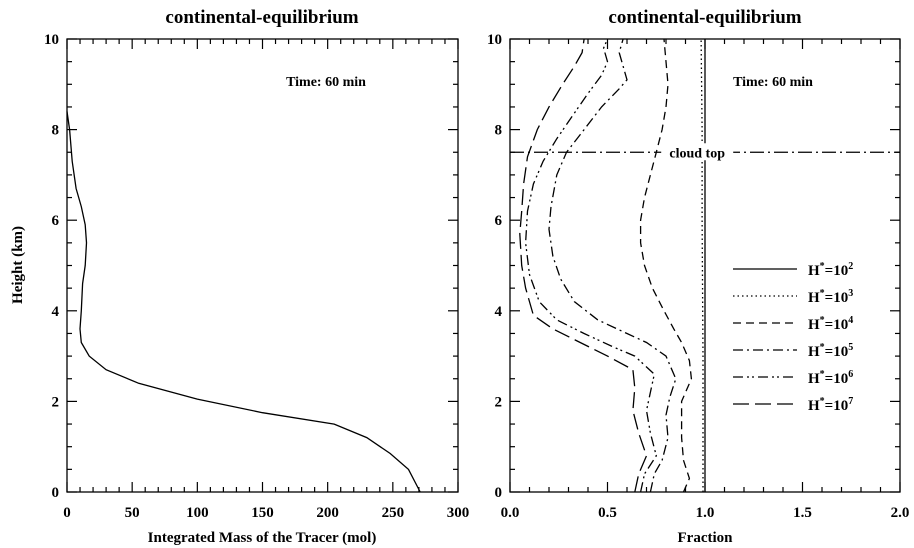  What do you see at coordinates (499, 312) in the screenshot?
I see `right-y-tick-label: 4` at bounding box center [499, 312].